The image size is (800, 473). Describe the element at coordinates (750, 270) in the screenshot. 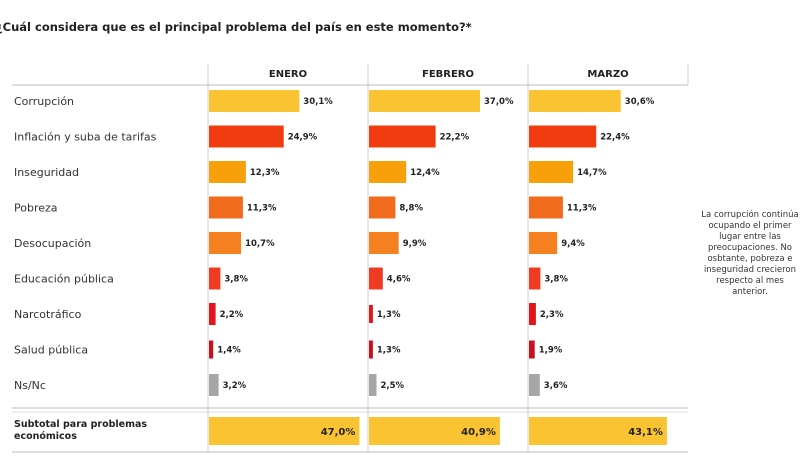

I see `note-line: inseguridad crecieron` at that location.